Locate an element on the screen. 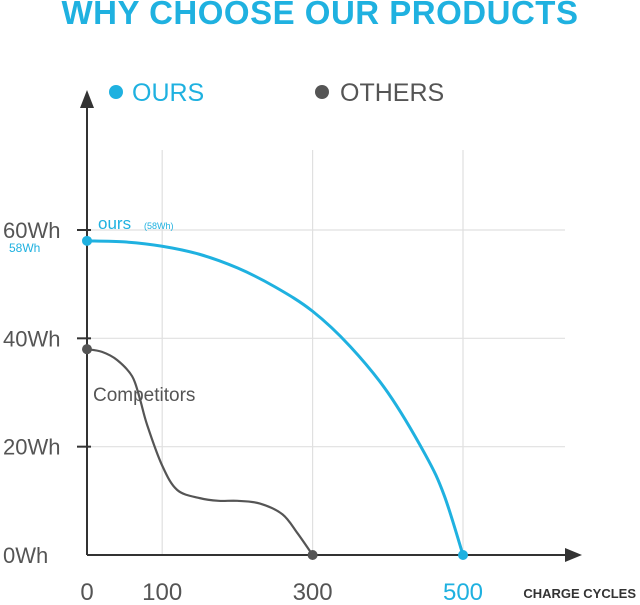  y-tick-label: 60Wh is located at coordinates (31, 230).